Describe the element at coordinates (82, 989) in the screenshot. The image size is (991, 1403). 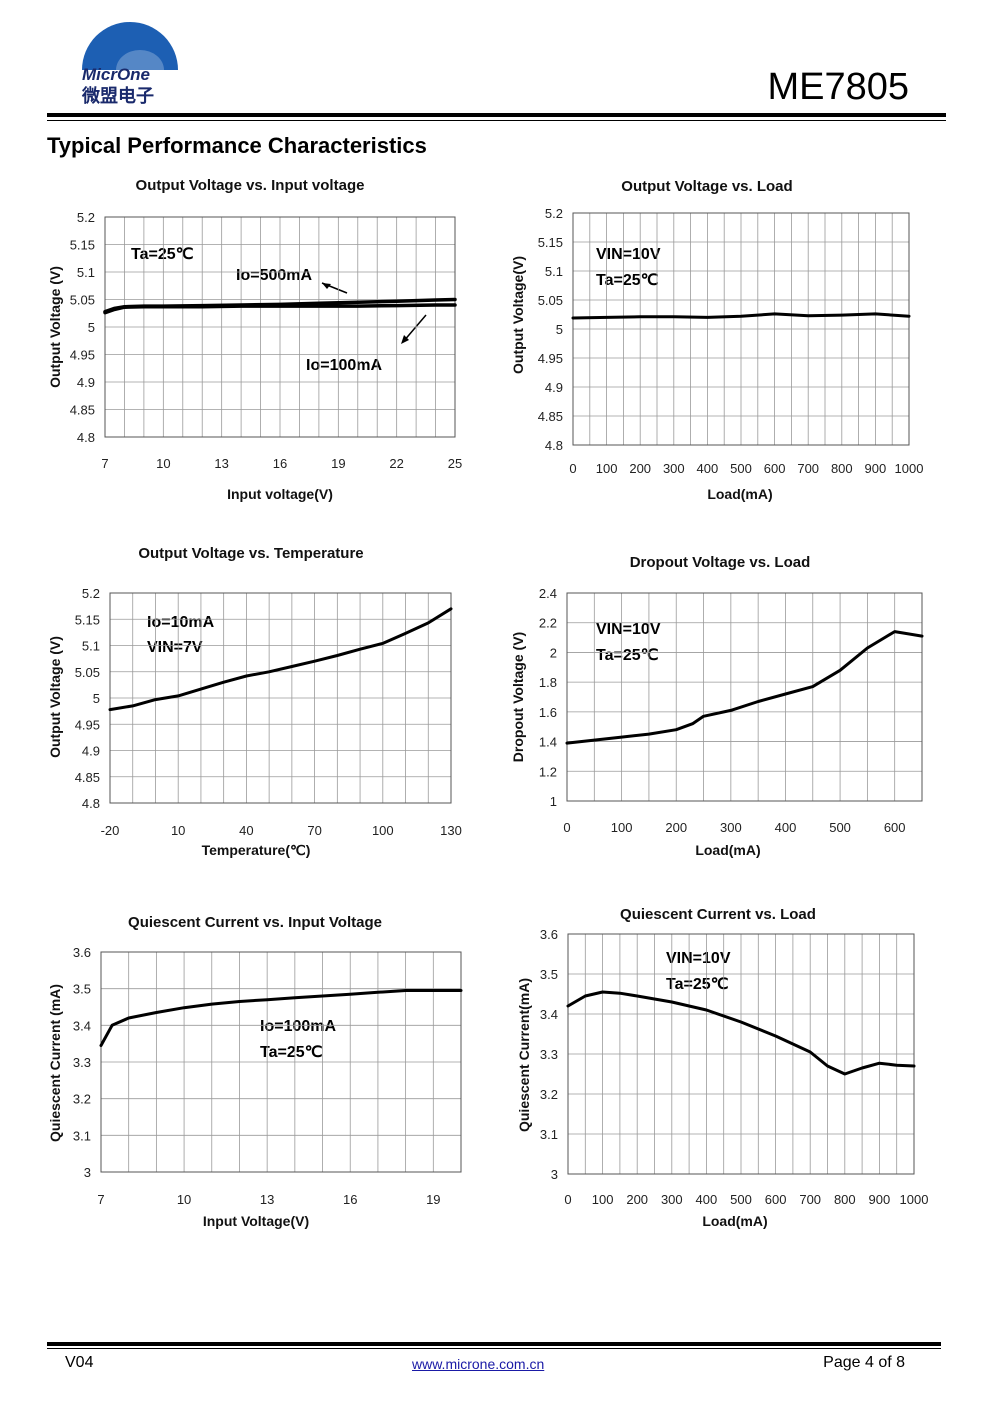
I see `y-tick-label: 3.5` at that location.